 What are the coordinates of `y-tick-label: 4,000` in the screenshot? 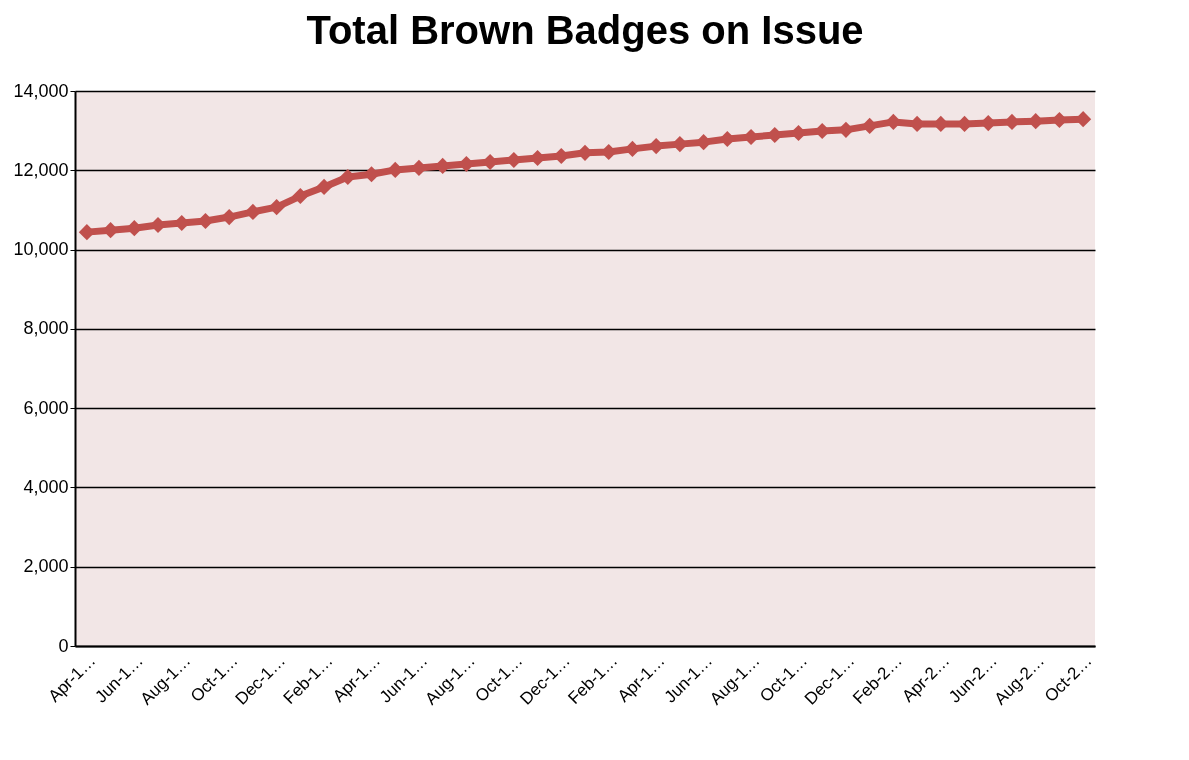 It's located at (46, 486).